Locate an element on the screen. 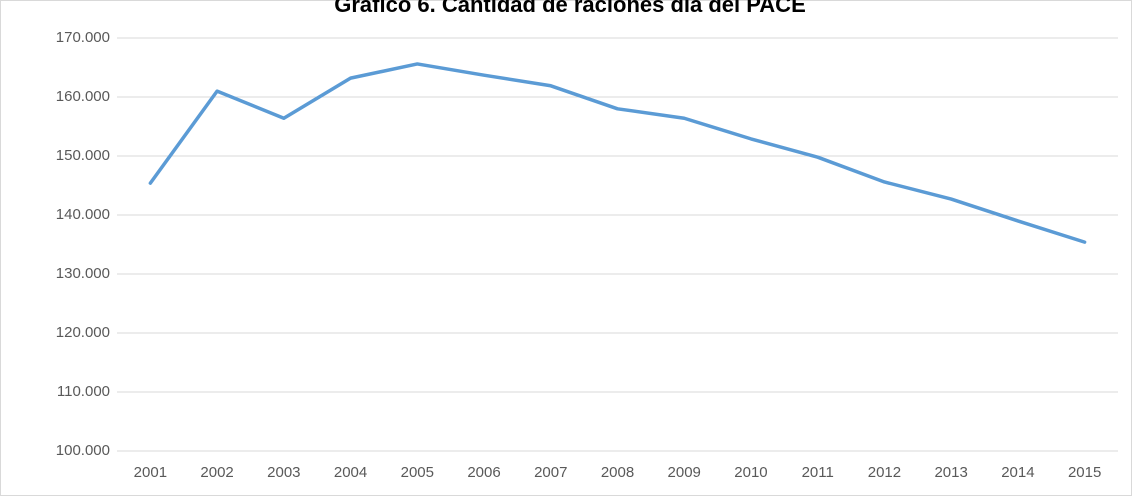 The image size is (1133, 497). y-tick-label: 150.000 is located at coordinates (83, 155).